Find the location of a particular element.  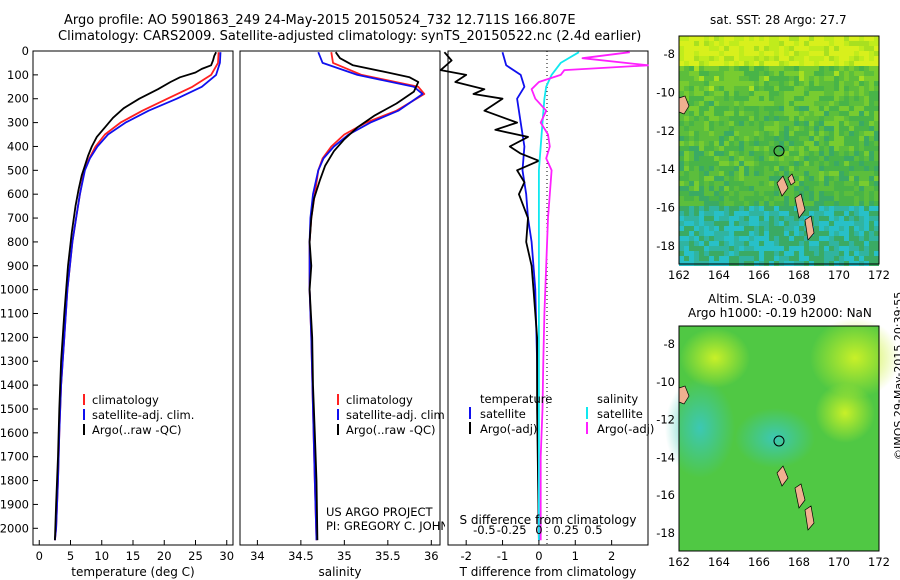

sla-map-title-2: Argo h1000: -0.19 h2000: NaN is located at coordinates (780, 313).